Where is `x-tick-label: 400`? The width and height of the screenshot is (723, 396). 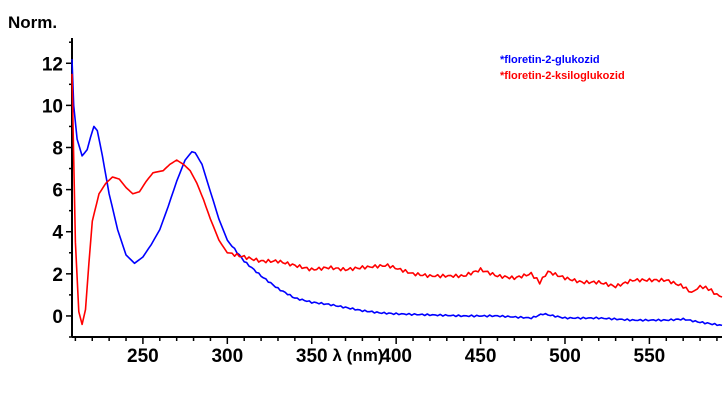 x-tick-label: 400 is located at coordinates (396, 356).